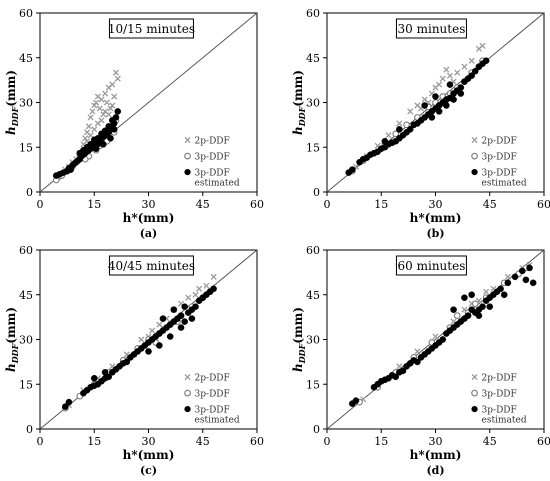  Describe the element at coordinates (474, 377) in the screenshot. I see `legend-marker-2p` at that location.